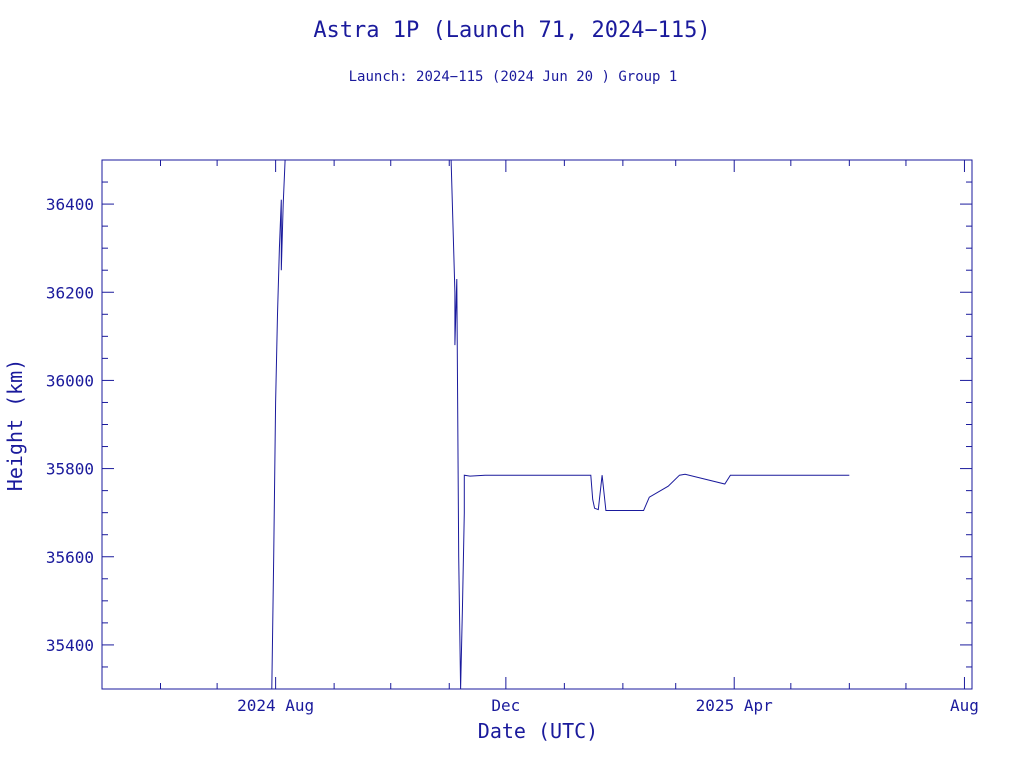 This screenshot has width=1024, height=768. What do you see at coordinates (70, 645) in the screenshot?
I see `y-tick-label: 35400` at bounding box center [70, 645].